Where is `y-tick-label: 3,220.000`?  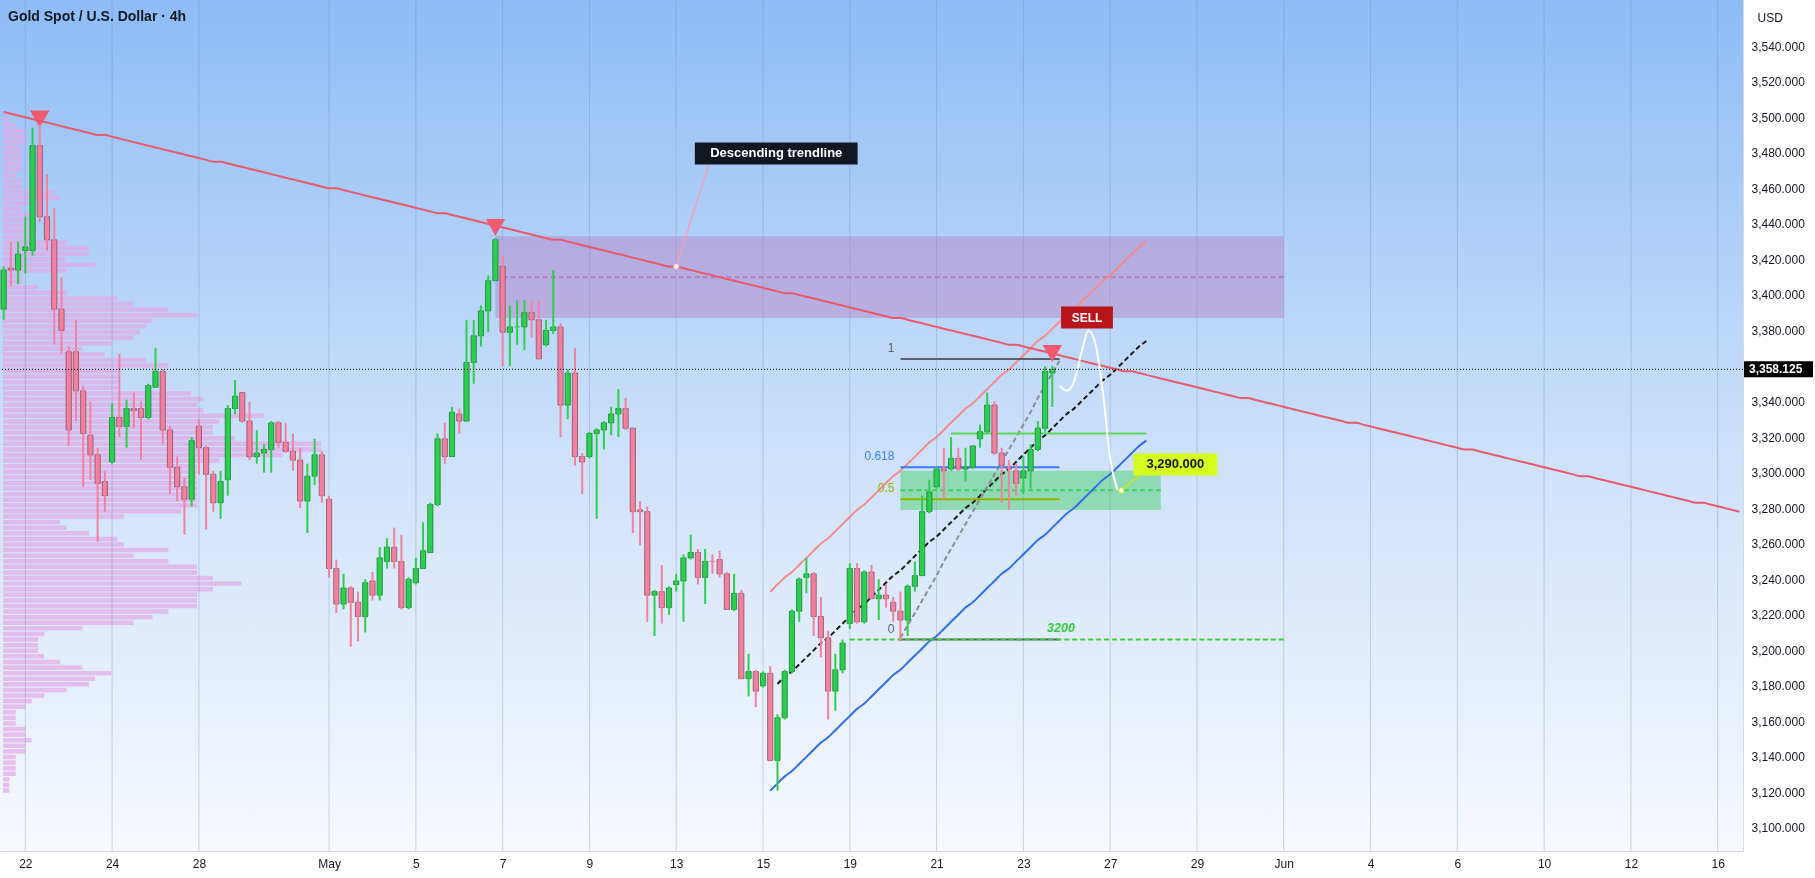 y-tick-label: 3,220.000 is located at coordinates (1778, 615).